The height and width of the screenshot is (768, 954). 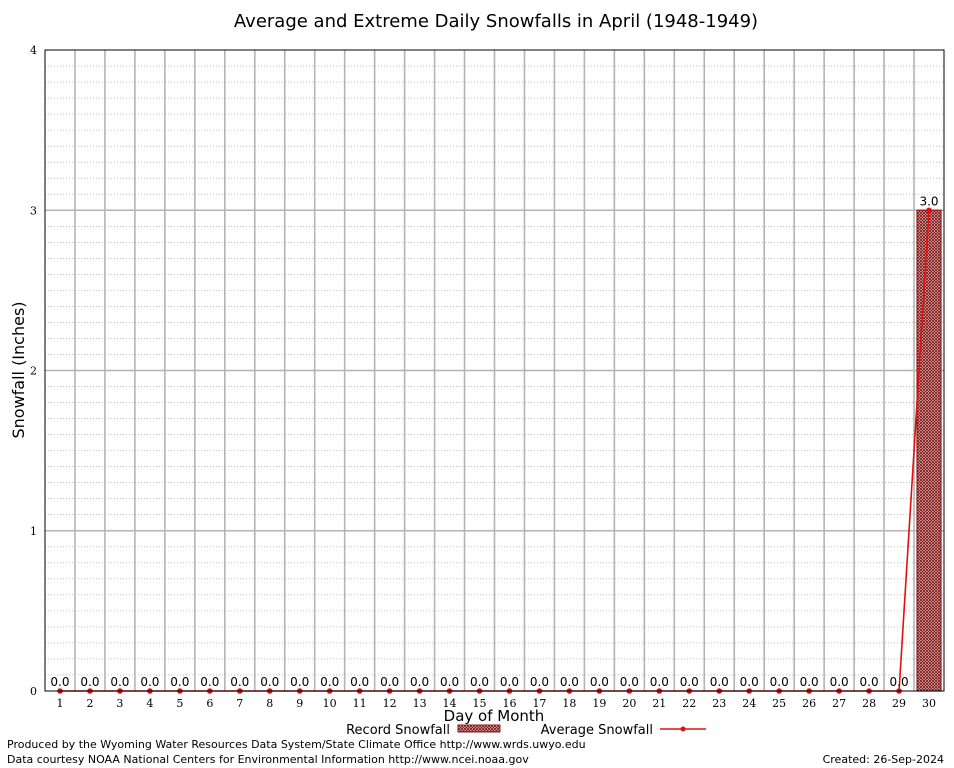 I want to click on x-tick-label: 16, so click(x=509, y=703).